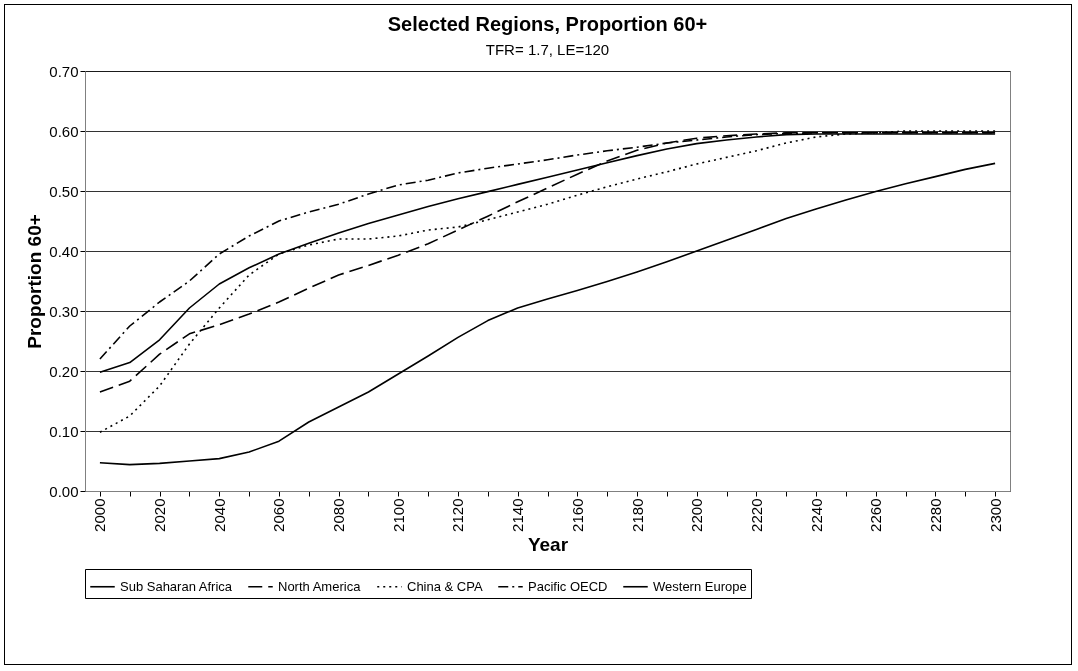 The height and width of the screenshot is (671, 1078). What do you see at coordinates (756, 515) in the screenshot?
I see `x-tick-label: 2220` at bounding box center [756, 515].